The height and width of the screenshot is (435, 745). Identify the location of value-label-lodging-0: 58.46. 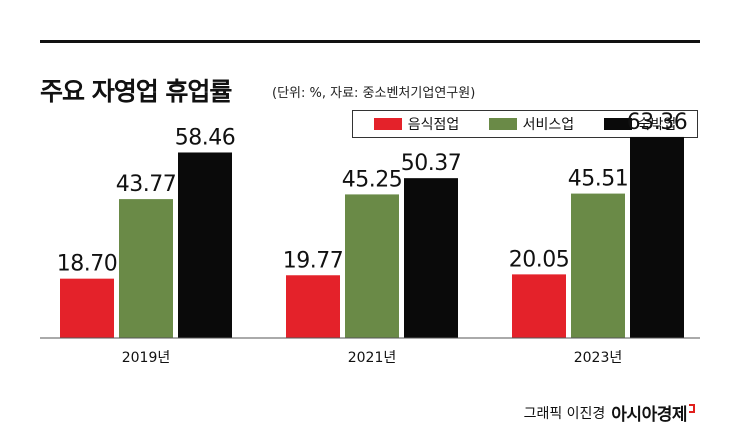
(205, 137).